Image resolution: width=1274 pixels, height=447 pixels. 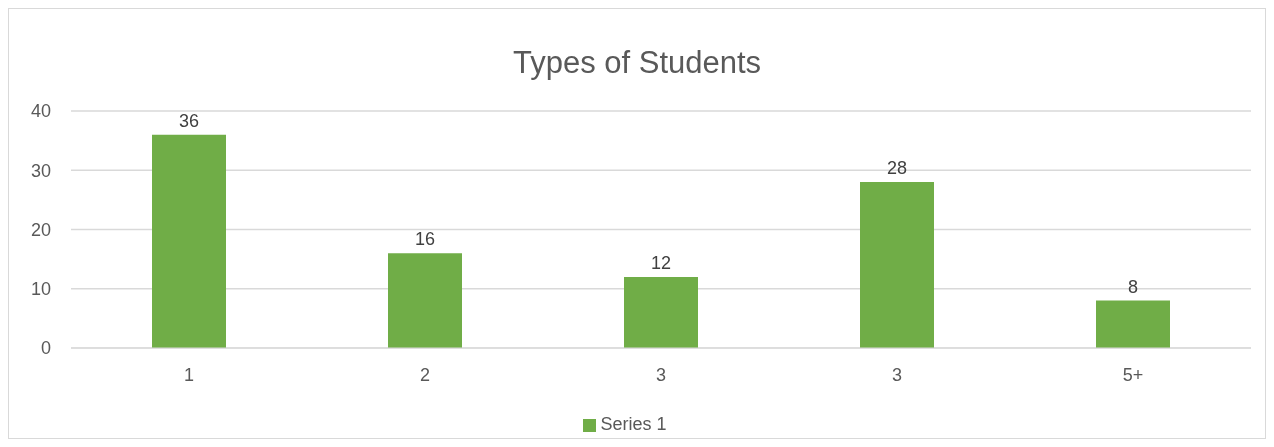 I want to click on x-tick-label: 5+, so click(x=1133, y=374).